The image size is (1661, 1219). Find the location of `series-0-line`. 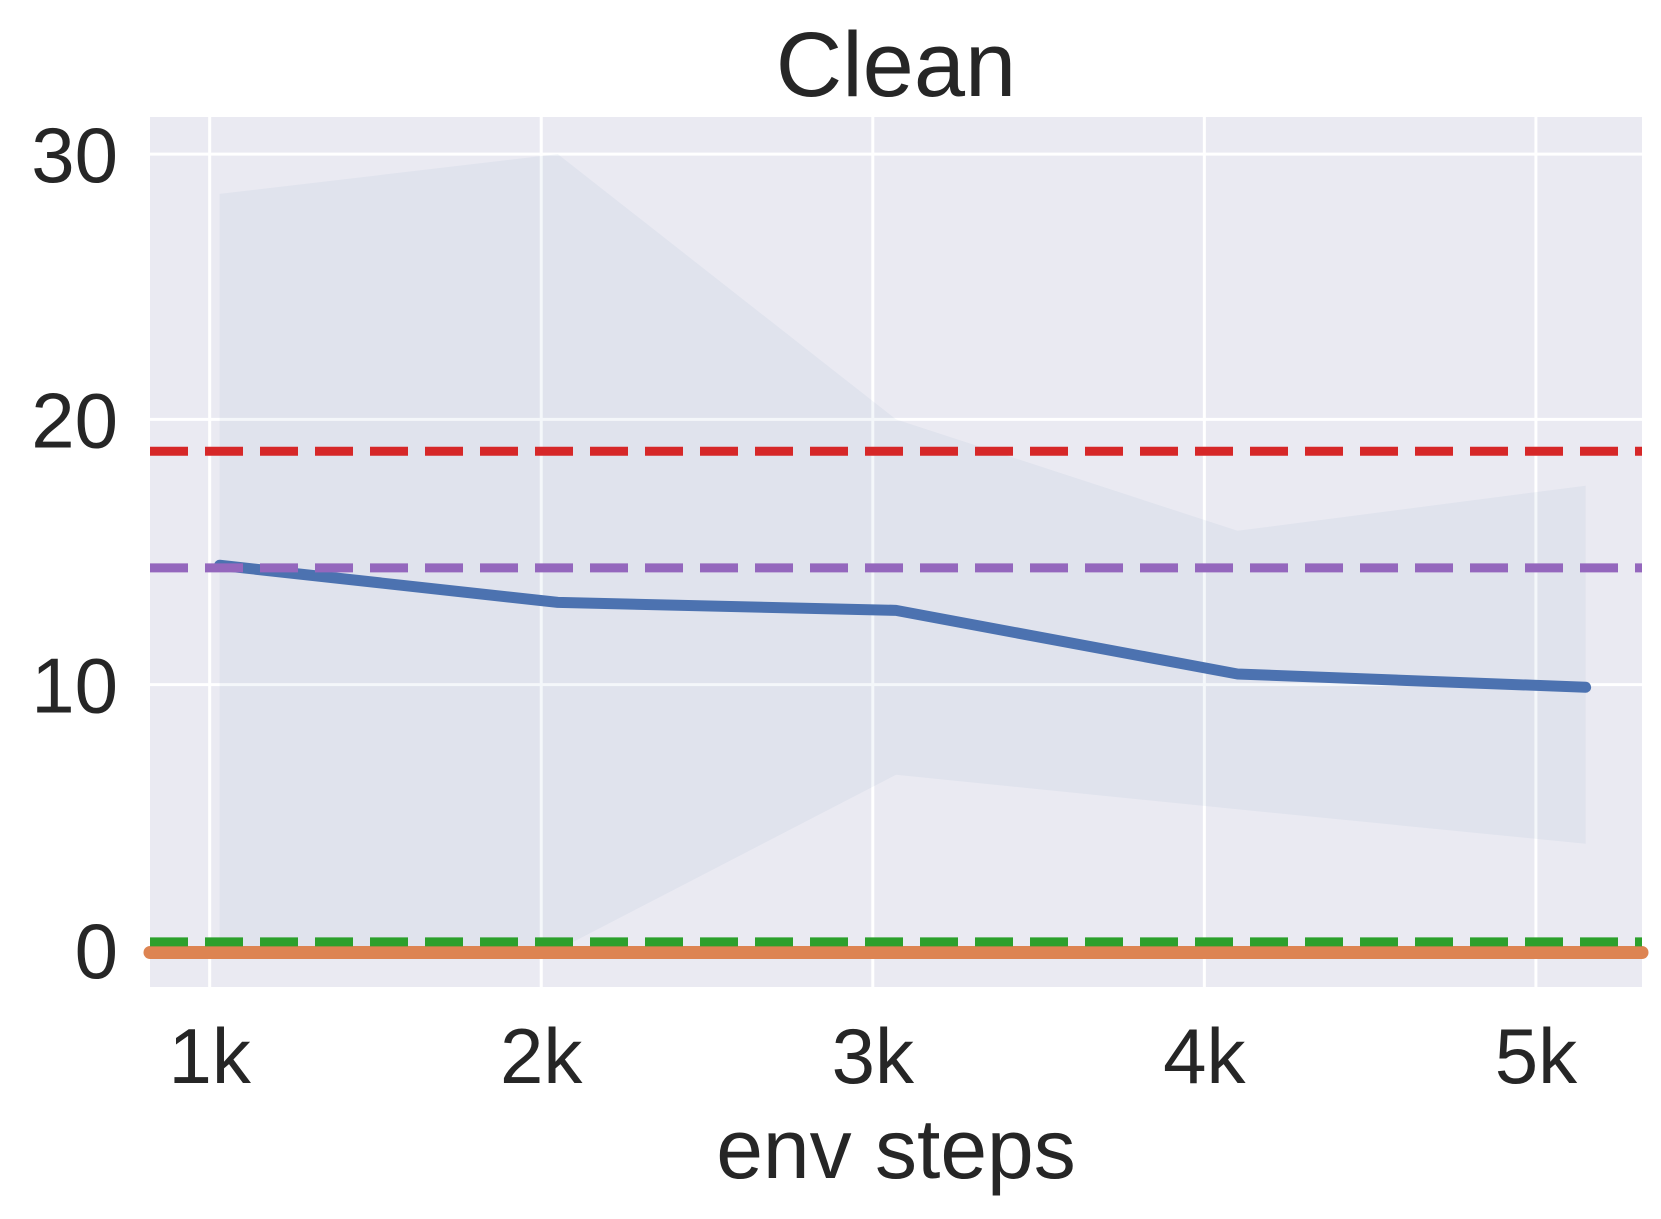

series-0-line is located at coordinates (903, 626).